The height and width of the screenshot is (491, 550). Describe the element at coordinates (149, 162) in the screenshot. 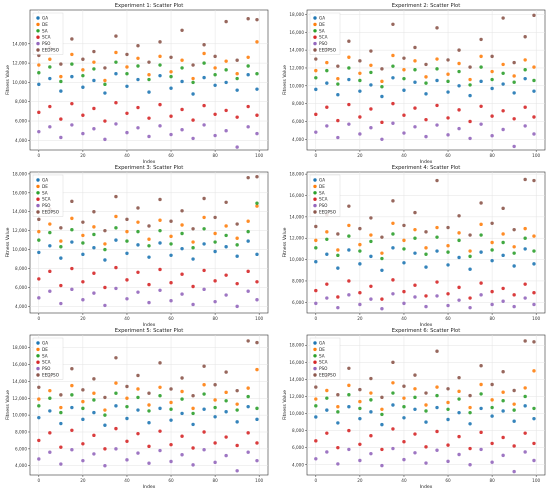

I see `x-axis-label: Index` at that location.